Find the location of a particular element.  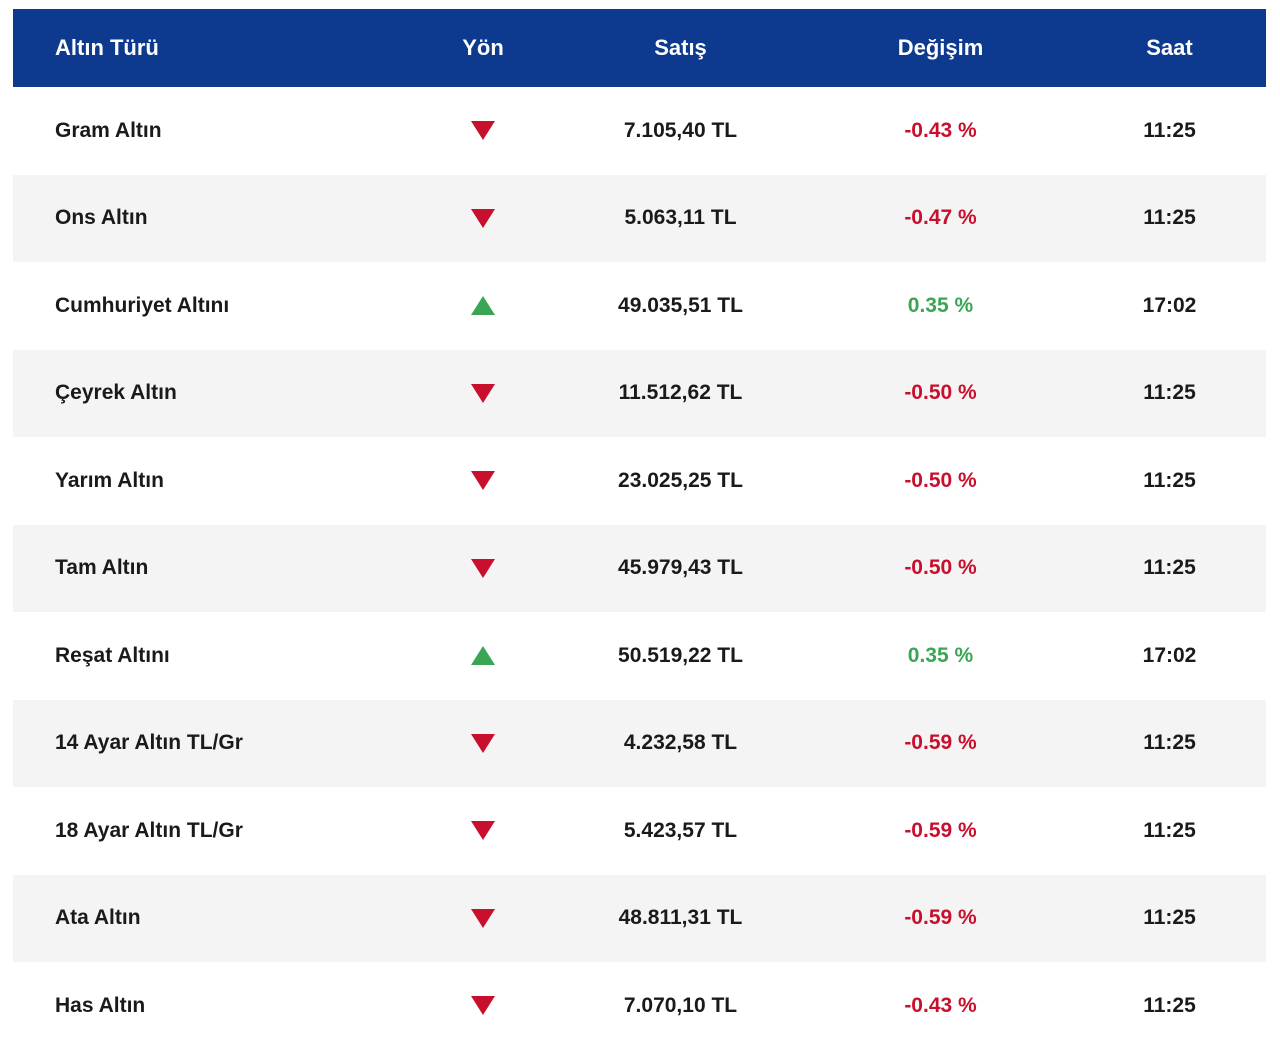

header-sell: Satış is located at coordinates (680, 47).